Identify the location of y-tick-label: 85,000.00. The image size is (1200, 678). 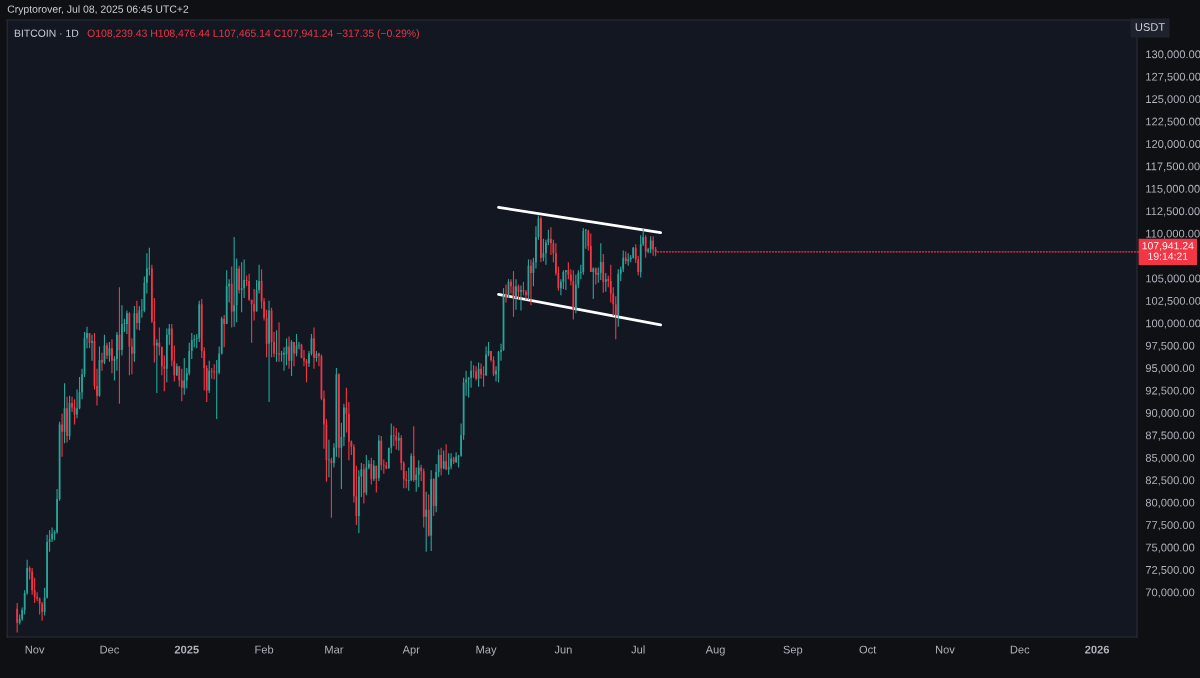
(1170, 458).